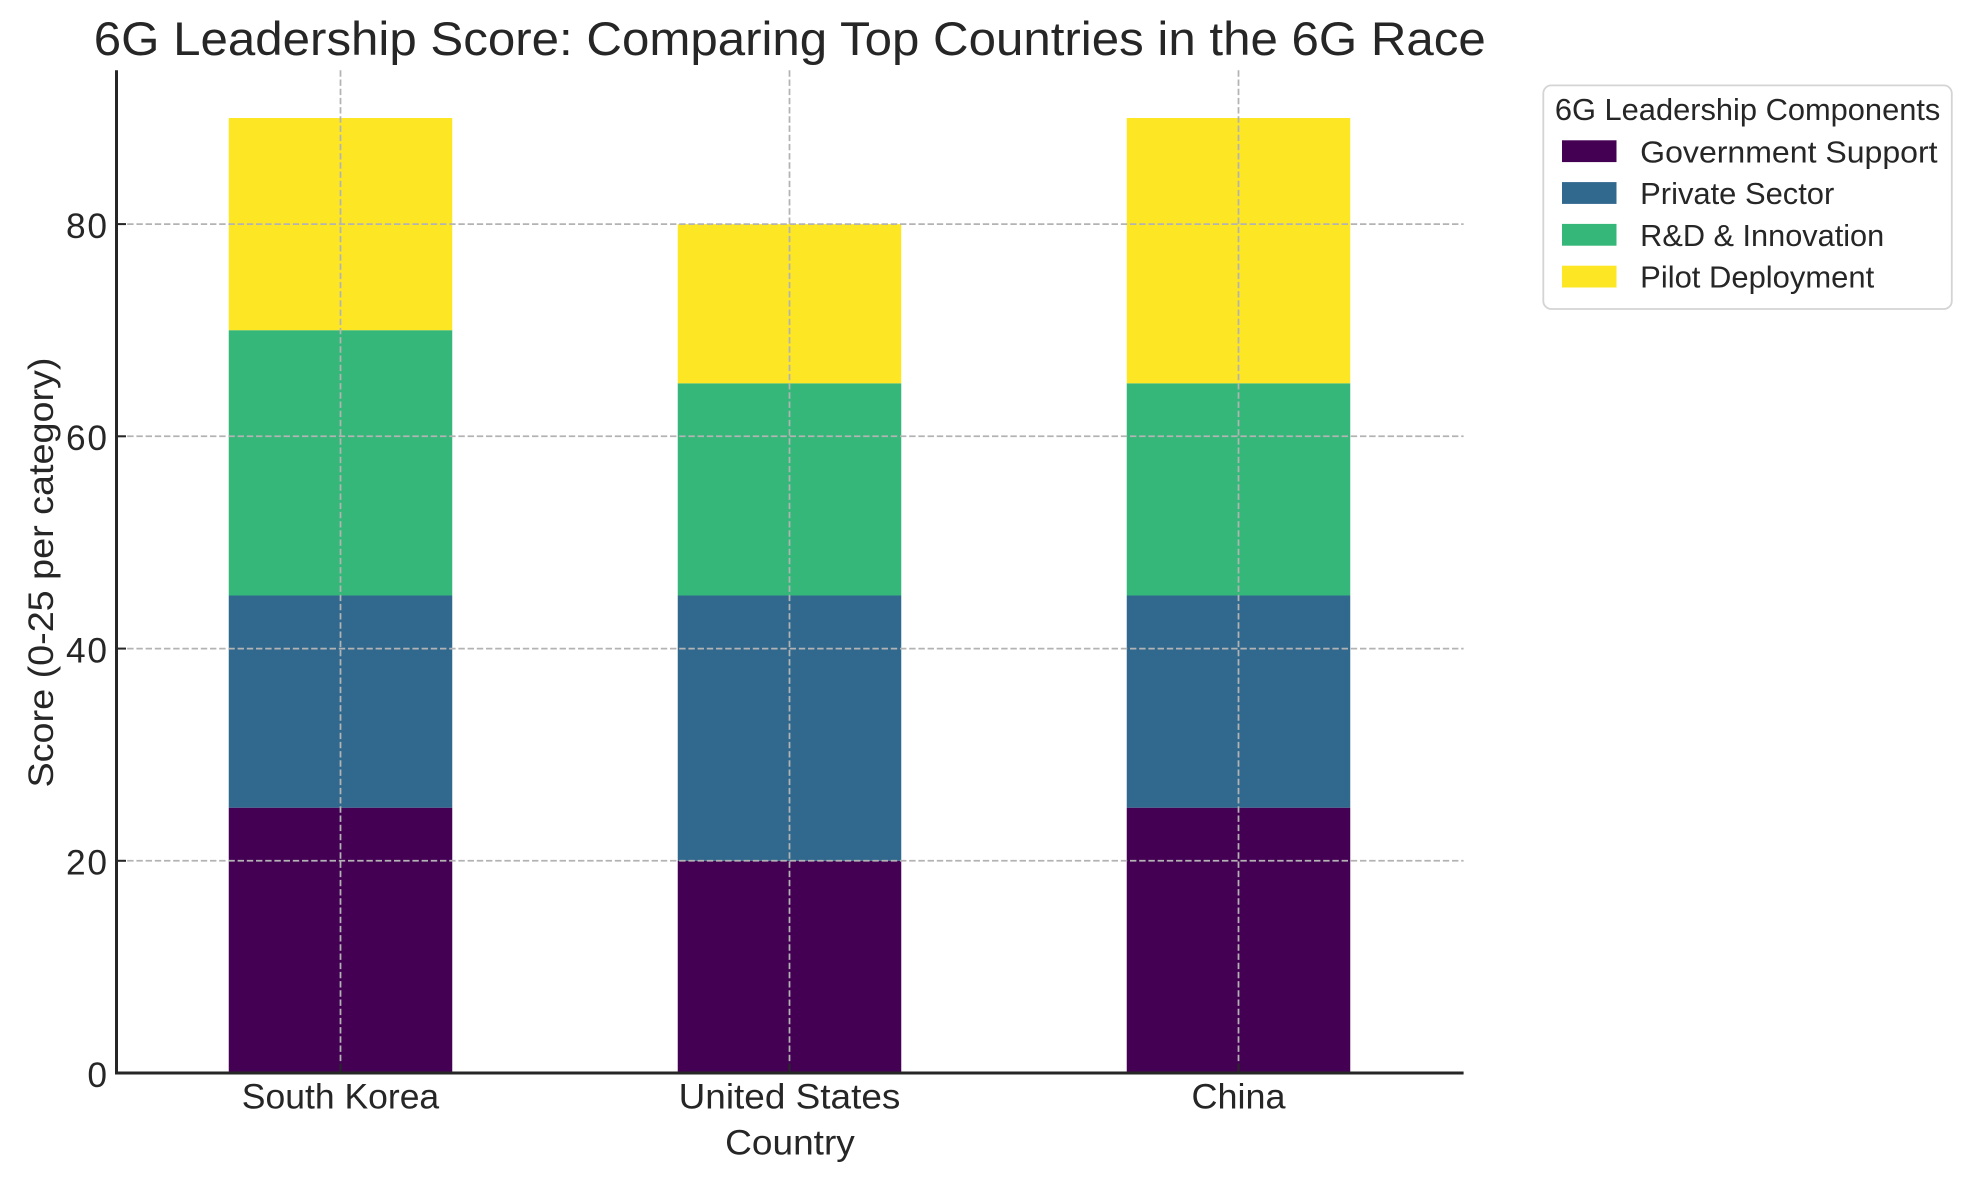 This screenshot has width=1969, height=1180. What do you see at coordinates (1748, 110) in the screenshot?
I see `svg-text: 6G Leadership Components` at bounding box center [1748, 110].